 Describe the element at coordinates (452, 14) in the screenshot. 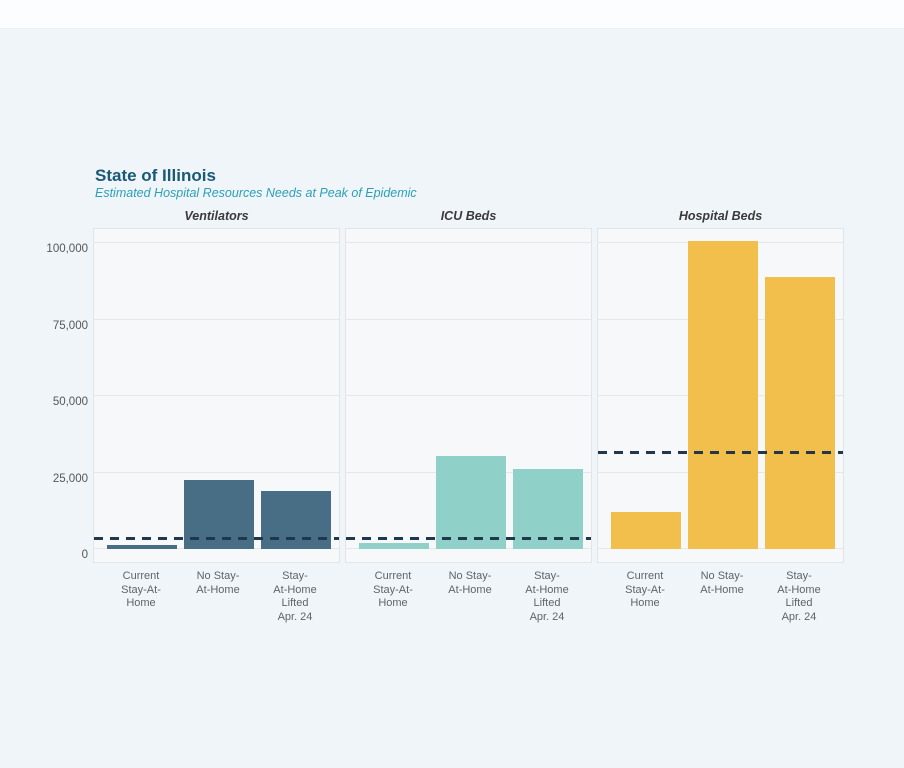

I see `top-strip` at that location.